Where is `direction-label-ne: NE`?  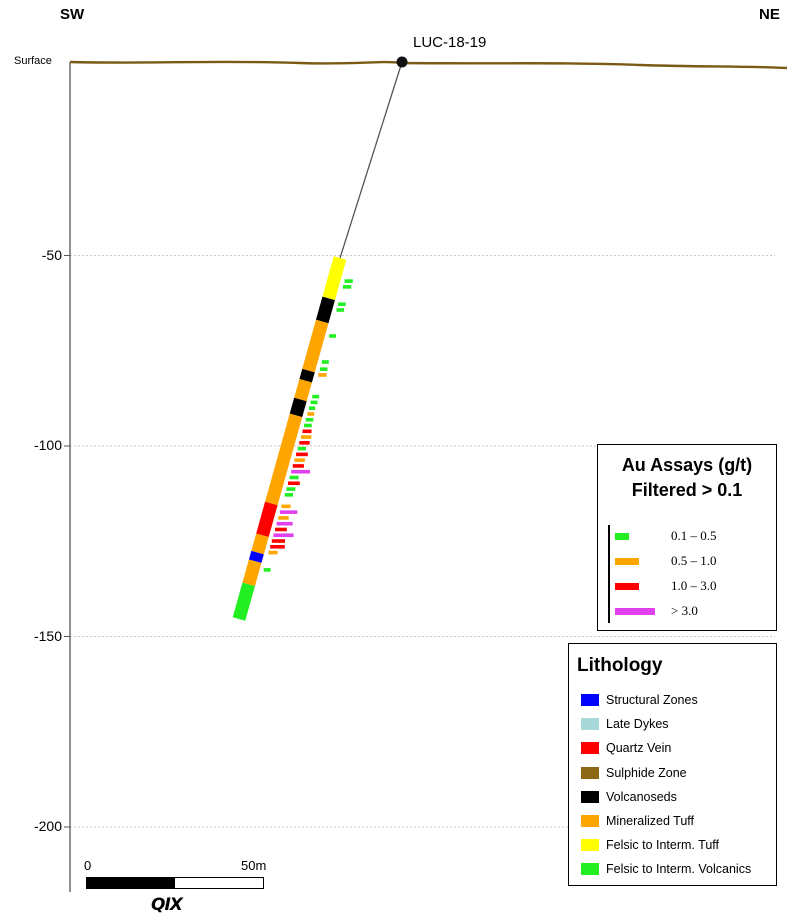 direction-label-ne: NE is located at coordinates (769, 14).